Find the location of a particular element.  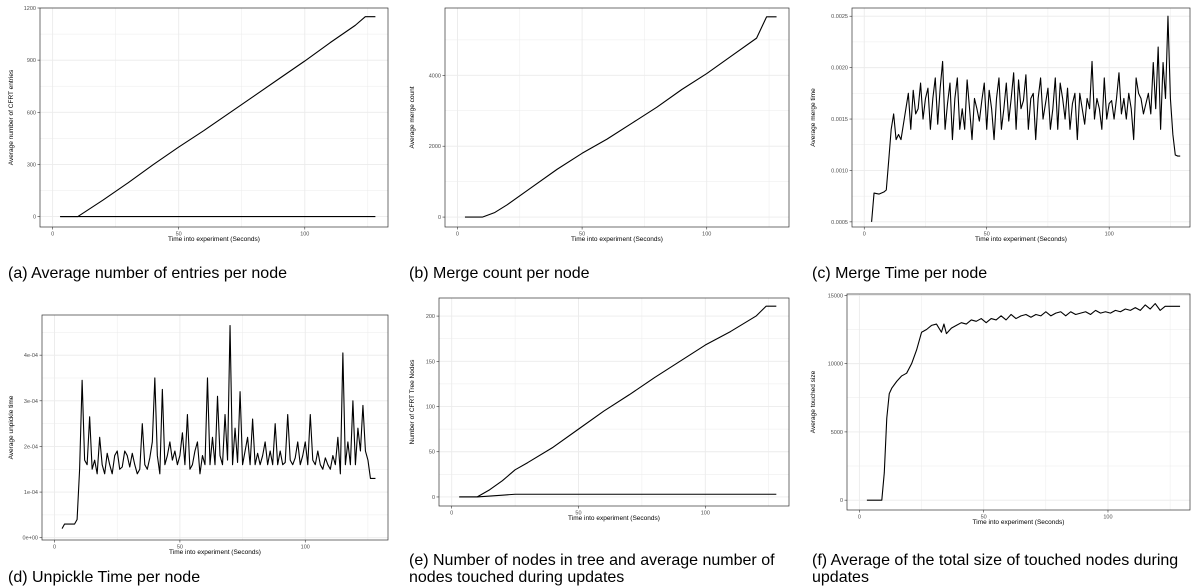

caption-b: (b) Merge count per node is located at coordinates (499, 273).